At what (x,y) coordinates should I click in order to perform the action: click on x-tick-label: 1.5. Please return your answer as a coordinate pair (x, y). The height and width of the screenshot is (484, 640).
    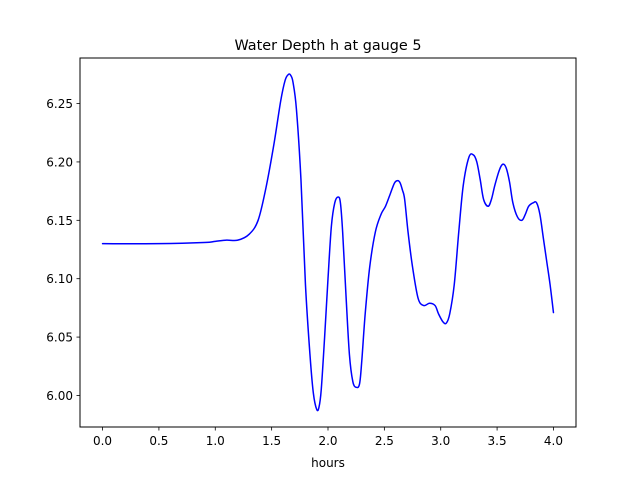
    Looking at the image, I should click on (271, 441).